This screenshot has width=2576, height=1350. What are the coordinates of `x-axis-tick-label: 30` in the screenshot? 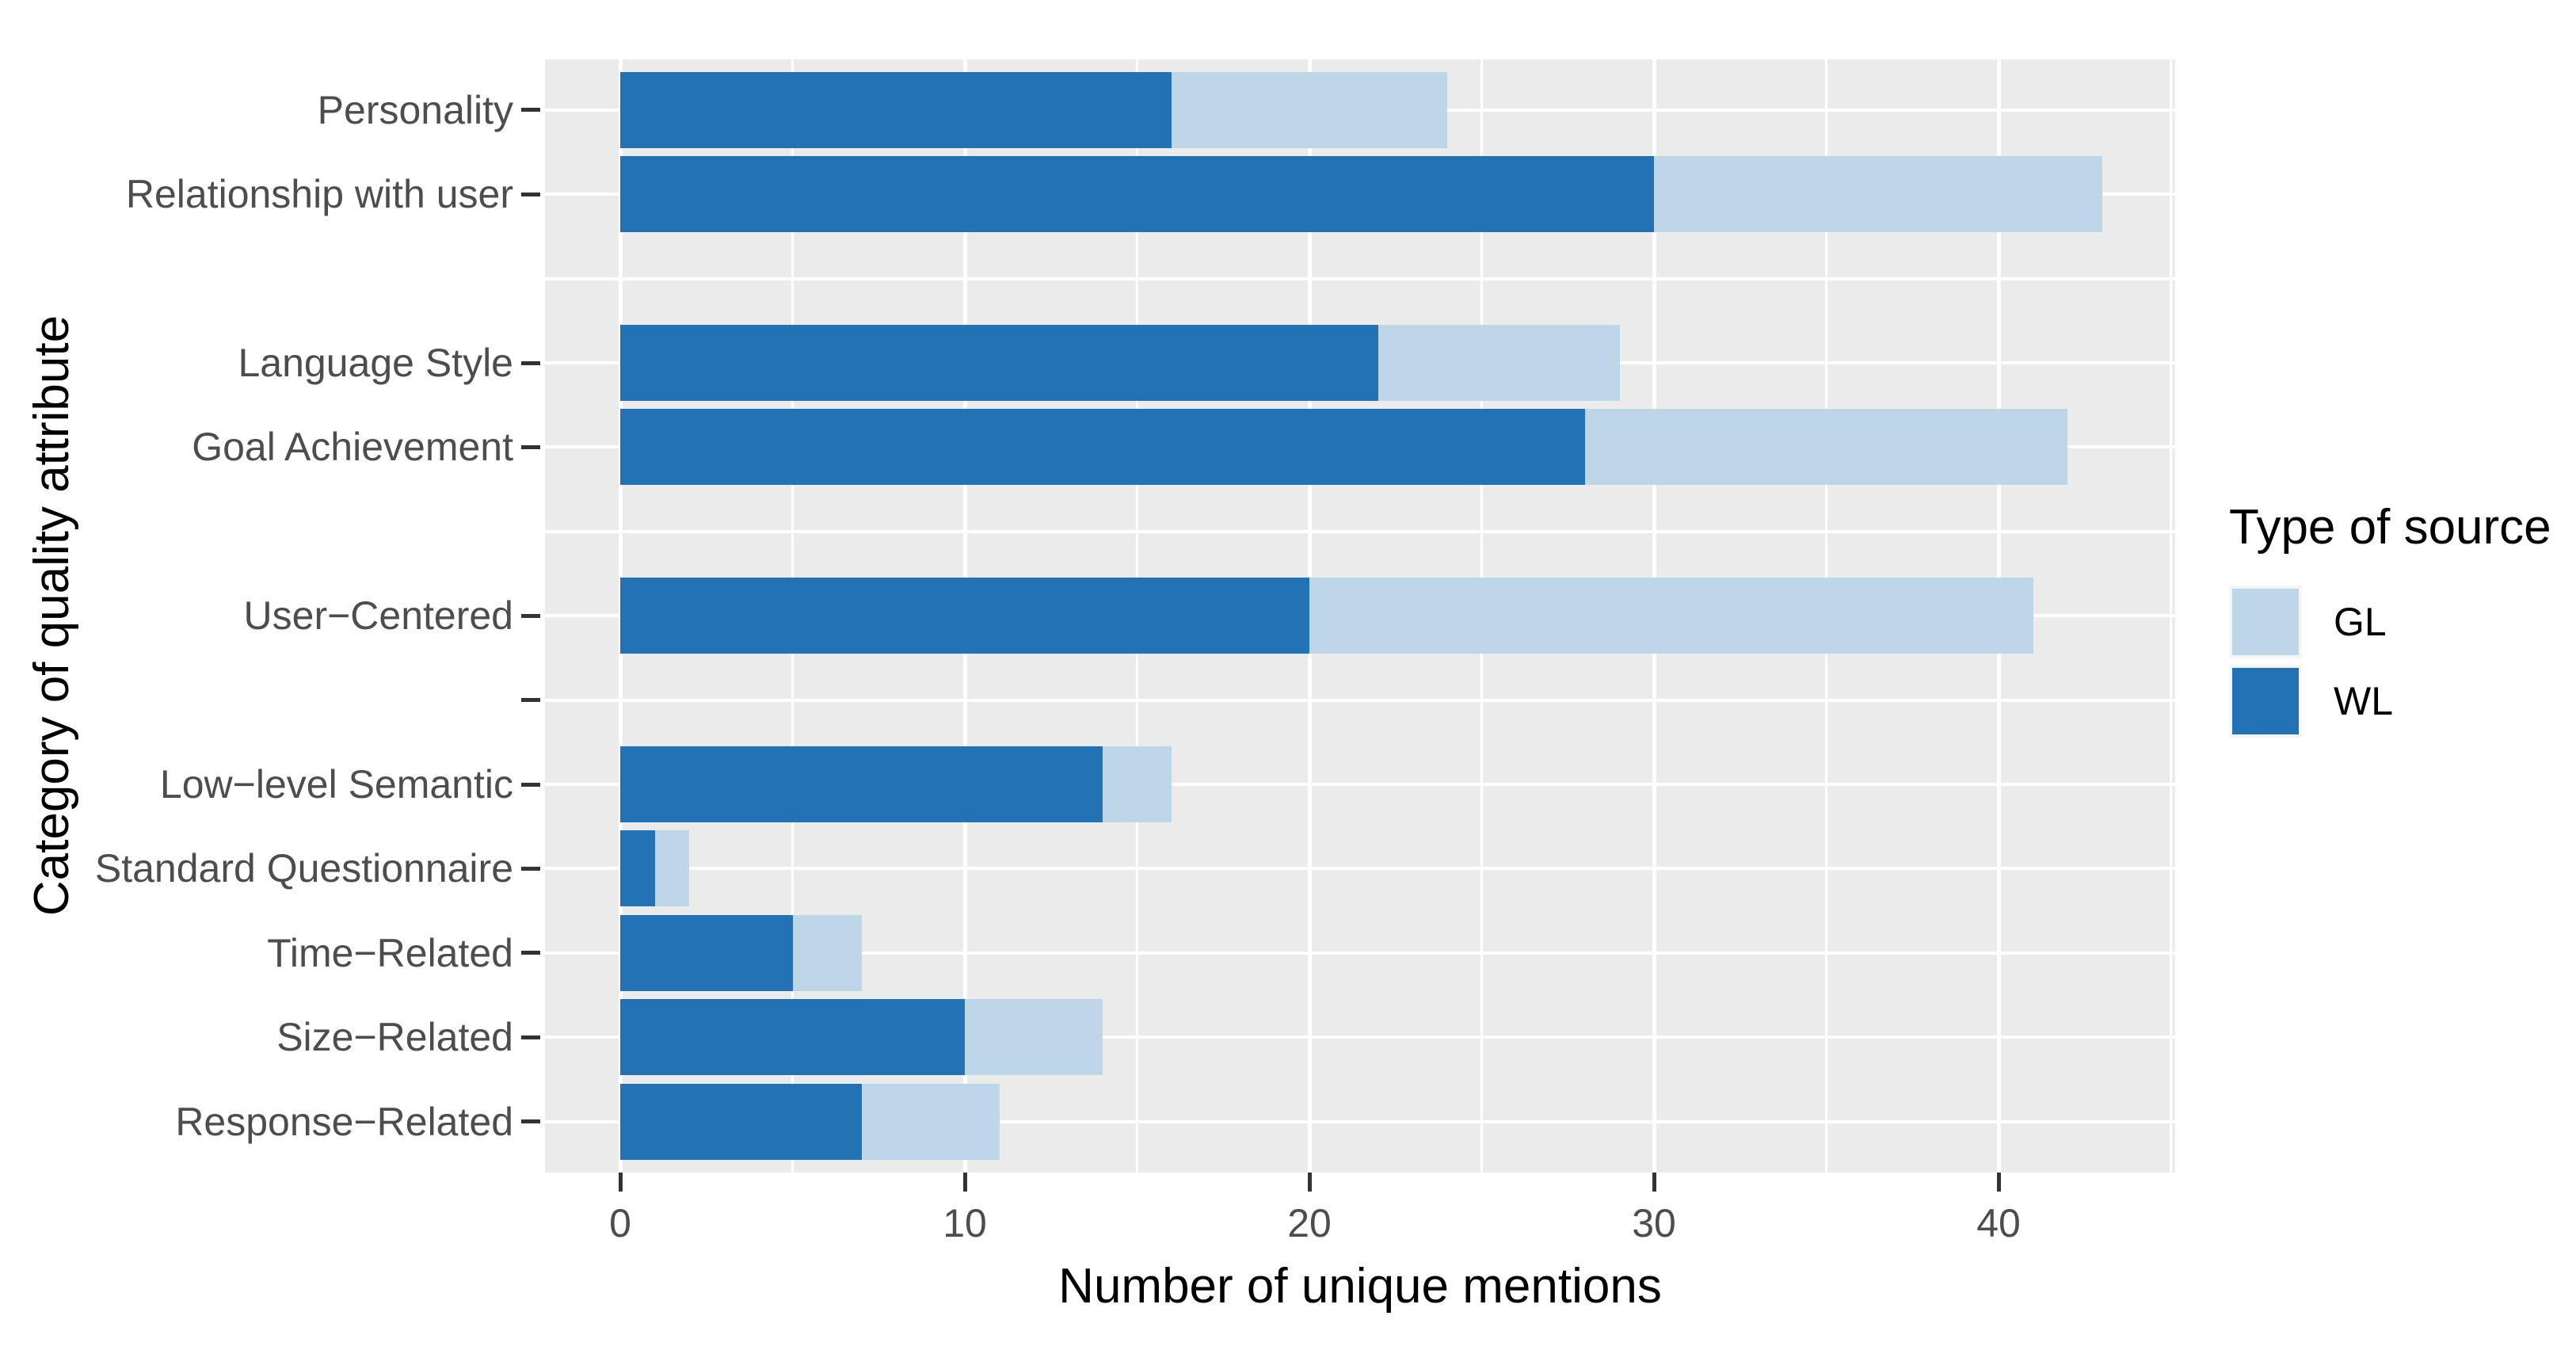 It's located at (1654, 1223).